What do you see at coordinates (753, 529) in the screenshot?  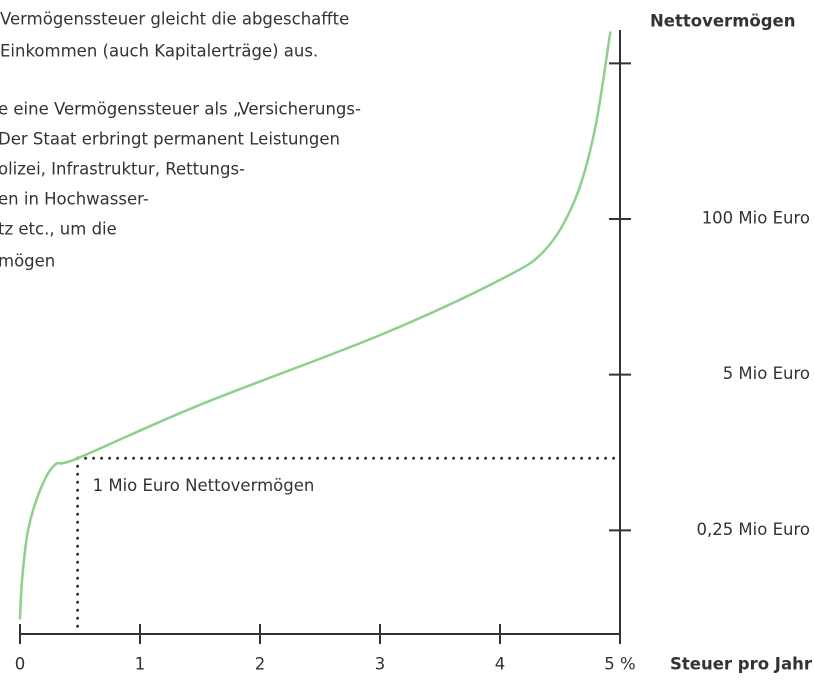 I see `y-tick-label: 0,25 Mio Euro` at bounding box center [753, 529].